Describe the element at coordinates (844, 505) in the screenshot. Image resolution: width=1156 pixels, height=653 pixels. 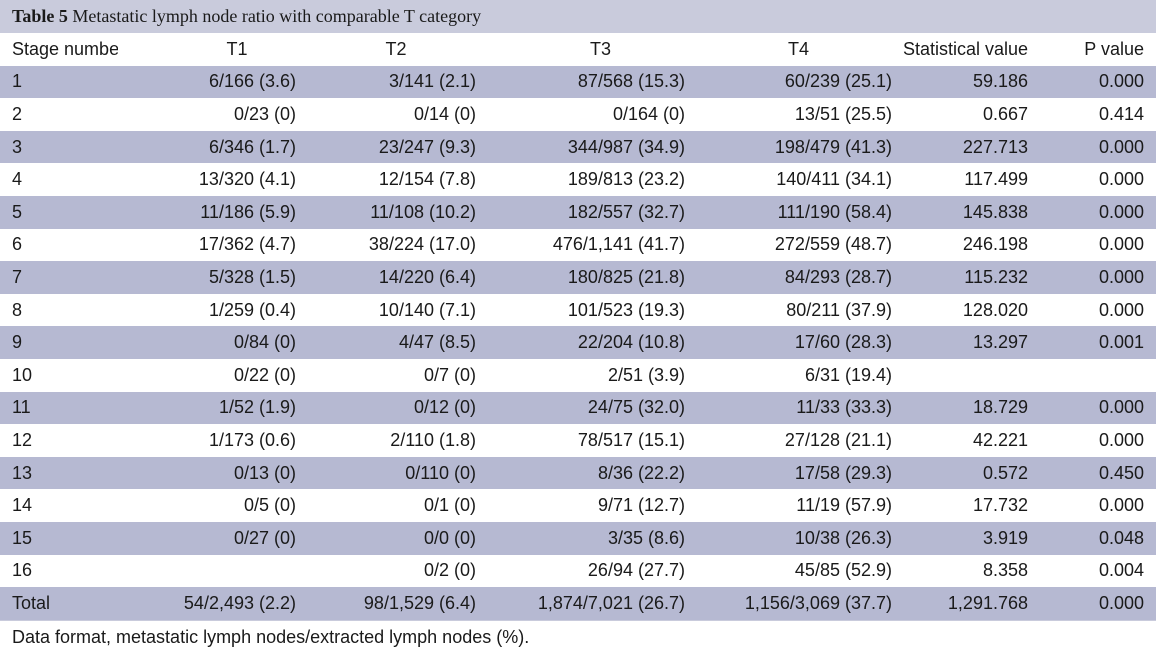
I see `cell-t4: 11/19 (57.9)` at that location.